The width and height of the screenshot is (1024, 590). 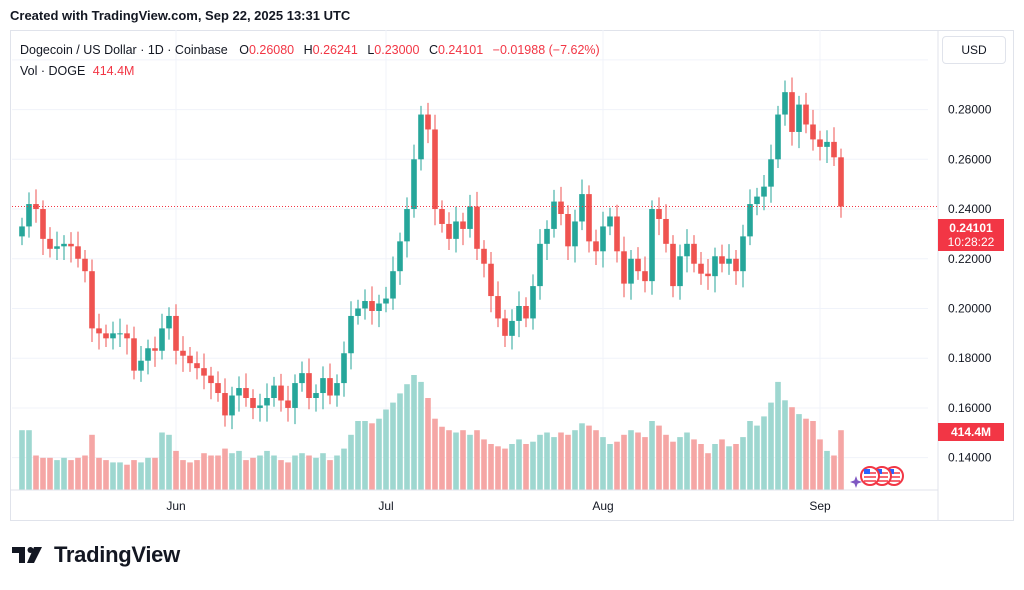 What do you see at coordinates (124, 50) in the screenshot?
I see `symbol-title: Dogecoin / US Dollar · 1D · Coinbase` at bounding box center [124, 50].